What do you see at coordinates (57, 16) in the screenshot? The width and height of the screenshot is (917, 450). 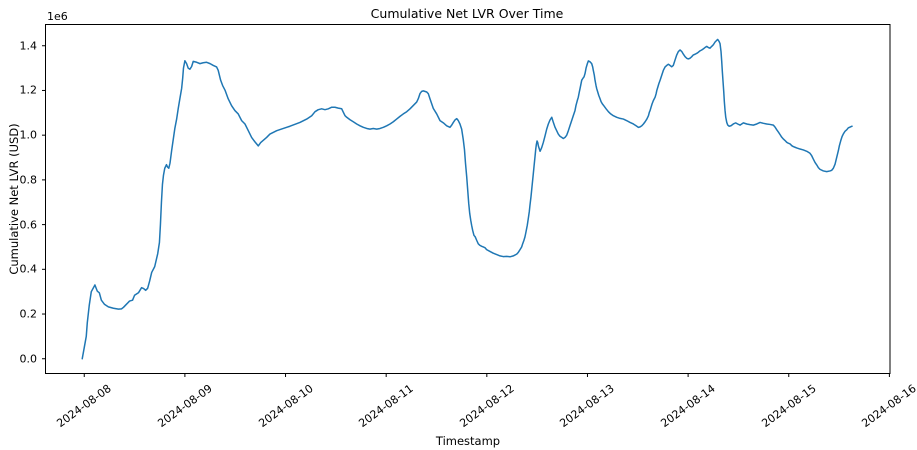 I see `y-axis-offset-label: 1e6` at bounding box center [57, 16].